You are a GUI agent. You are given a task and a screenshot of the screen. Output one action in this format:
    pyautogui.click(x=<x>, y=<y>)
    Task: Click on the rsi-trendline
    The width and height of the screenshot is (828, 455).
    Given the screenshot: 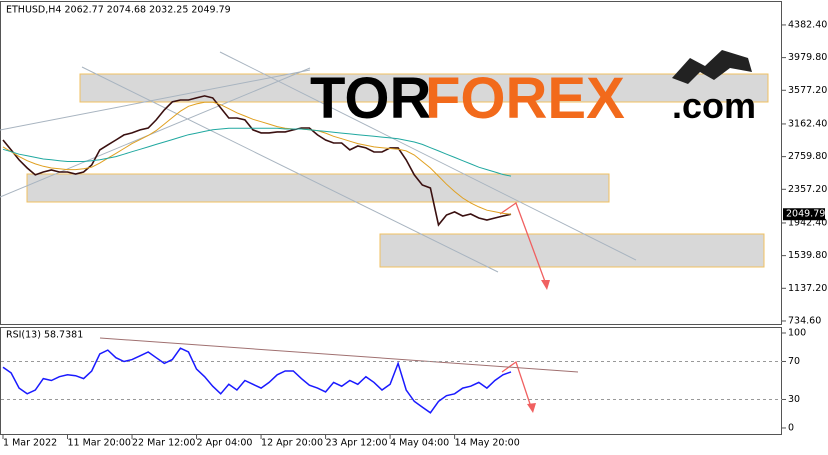 What is the action you would take?
    pyautogui.click(x=339, y=355)
    